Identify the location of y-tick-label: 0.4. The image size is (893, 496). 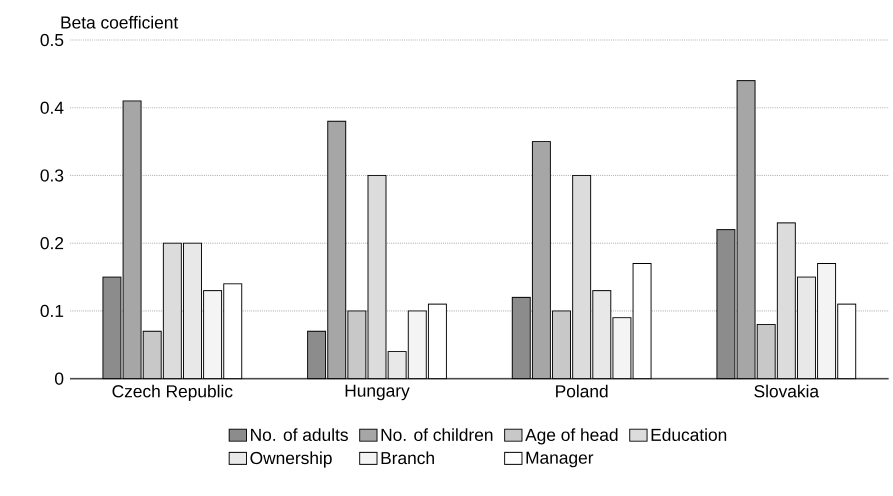
(52, 108).